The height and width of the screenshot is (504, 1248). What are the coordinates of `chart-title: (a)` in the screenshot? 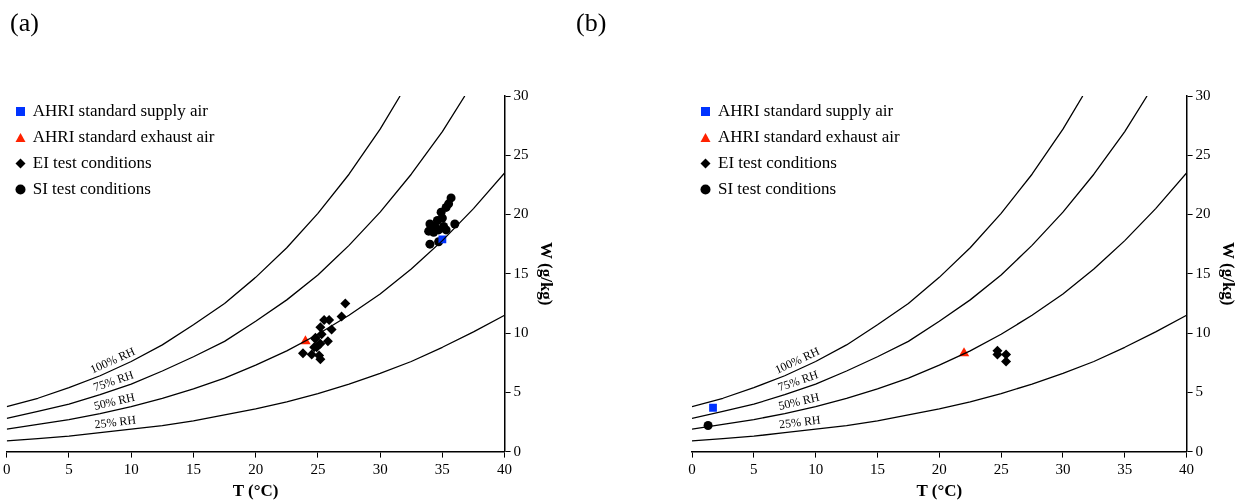 It's located at (24, 23).